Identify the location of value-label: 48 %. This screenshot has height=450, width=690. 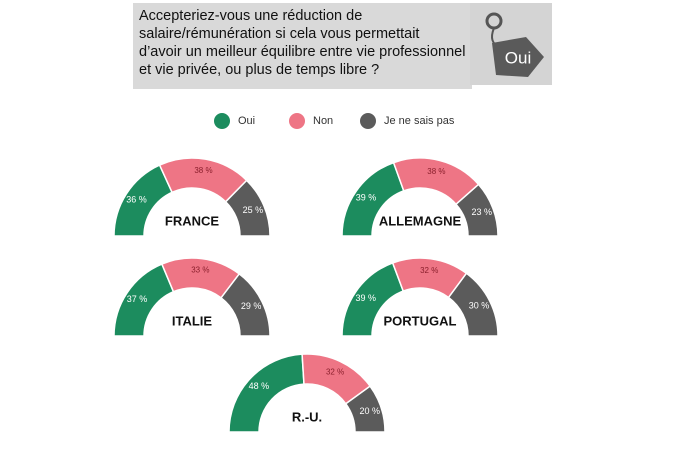
(259, 386).